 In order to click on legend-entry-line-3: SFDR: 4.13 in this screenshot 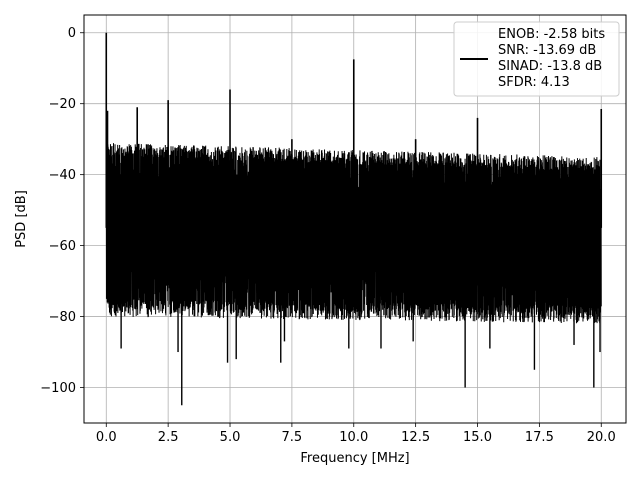, I will do `click(534, 82)`.